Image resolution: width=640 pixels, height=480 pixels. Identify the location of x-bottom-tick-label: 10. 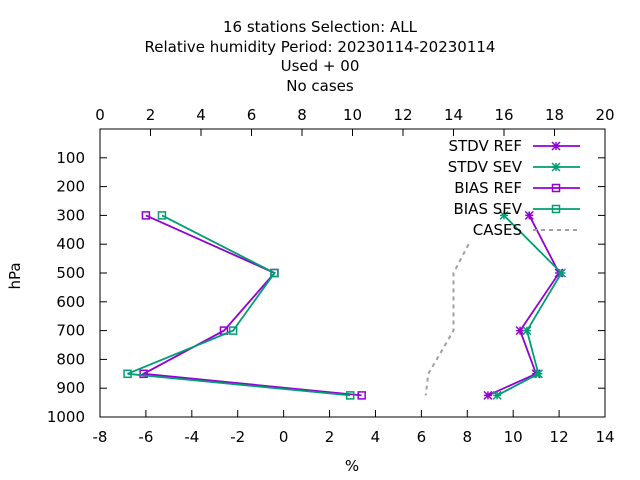
(513, 437).